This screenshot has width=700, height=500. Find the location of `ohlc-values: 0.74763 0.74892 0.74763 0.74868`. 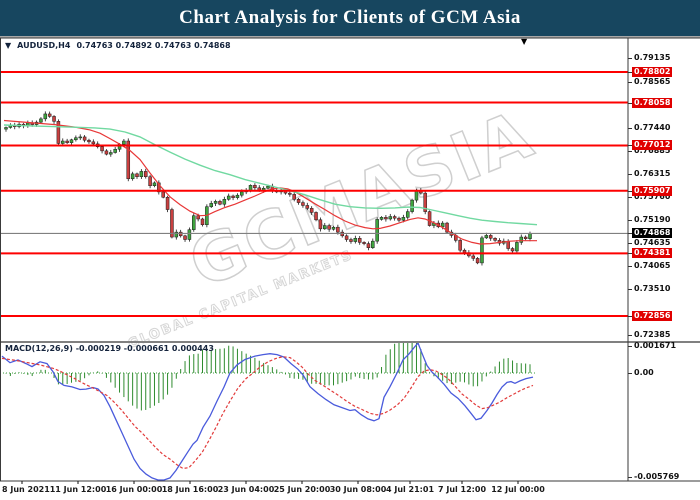

ohlc-values: 0.74763 0.74892 0.74763 0.74868 is located at coordinates (153, 45).